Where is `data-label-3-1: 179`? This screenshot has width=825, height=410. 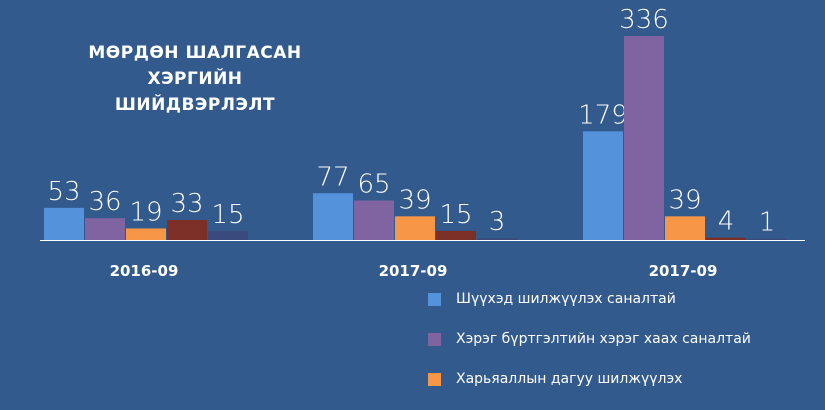
data-label-3-1: 179 is located at coordinates (603, 115).